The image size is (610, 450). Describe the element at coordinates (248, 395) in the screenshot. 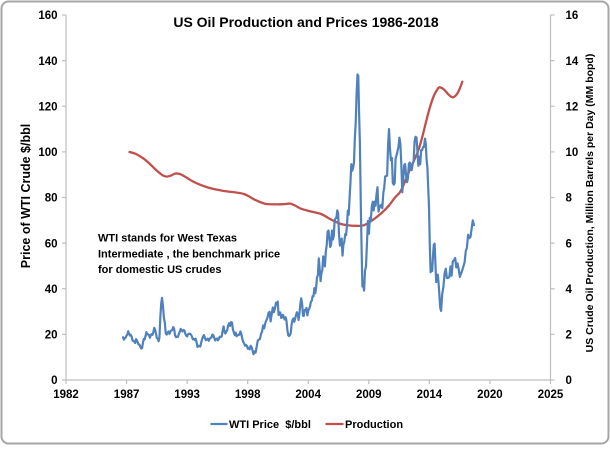

I see `svg-text: 1998` at that location.